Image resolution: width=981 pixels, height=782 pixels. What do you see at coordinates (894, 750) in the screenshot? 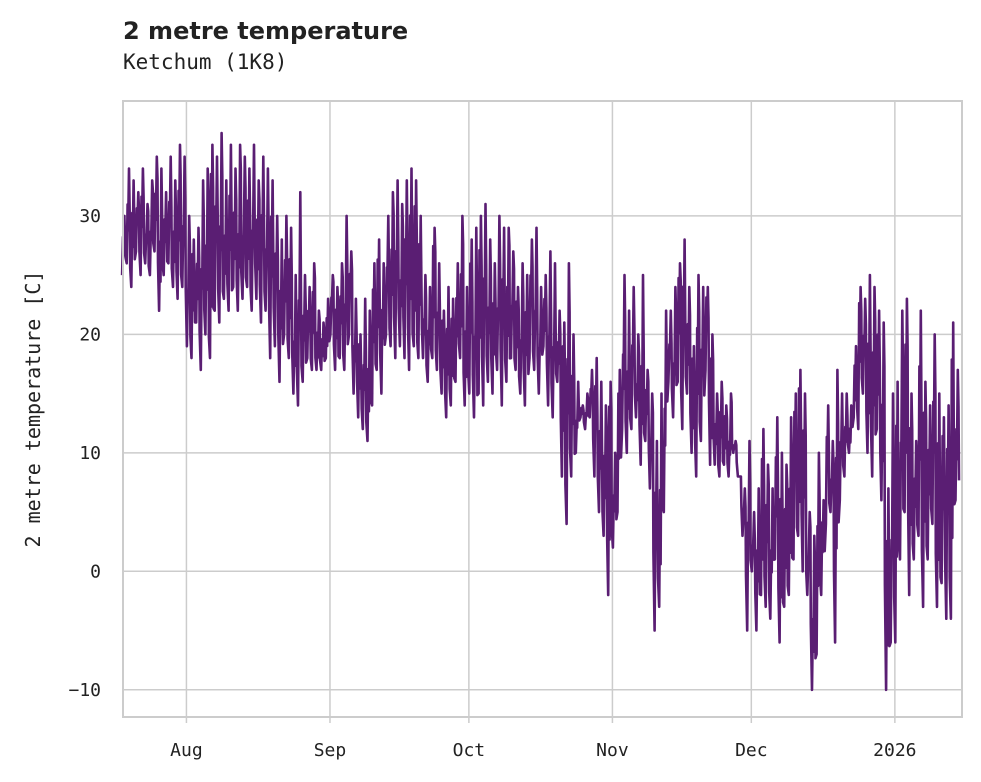
I see `x-tick-label: 2026` at bounding box center [894, 750].